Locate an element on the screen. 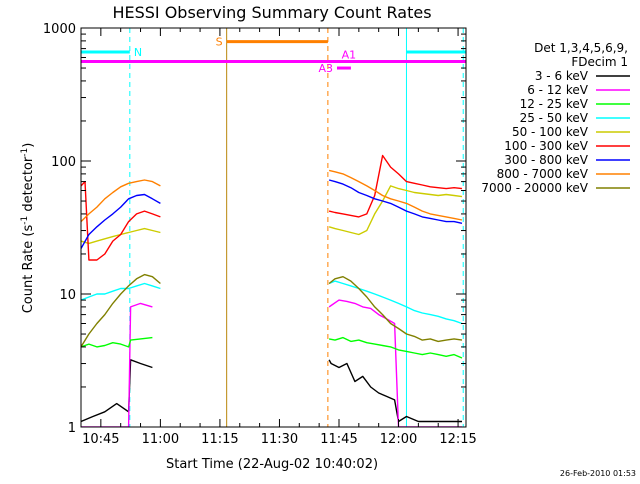  legend-header-line2: FDecim 1 is located at coordinates (599, 62).